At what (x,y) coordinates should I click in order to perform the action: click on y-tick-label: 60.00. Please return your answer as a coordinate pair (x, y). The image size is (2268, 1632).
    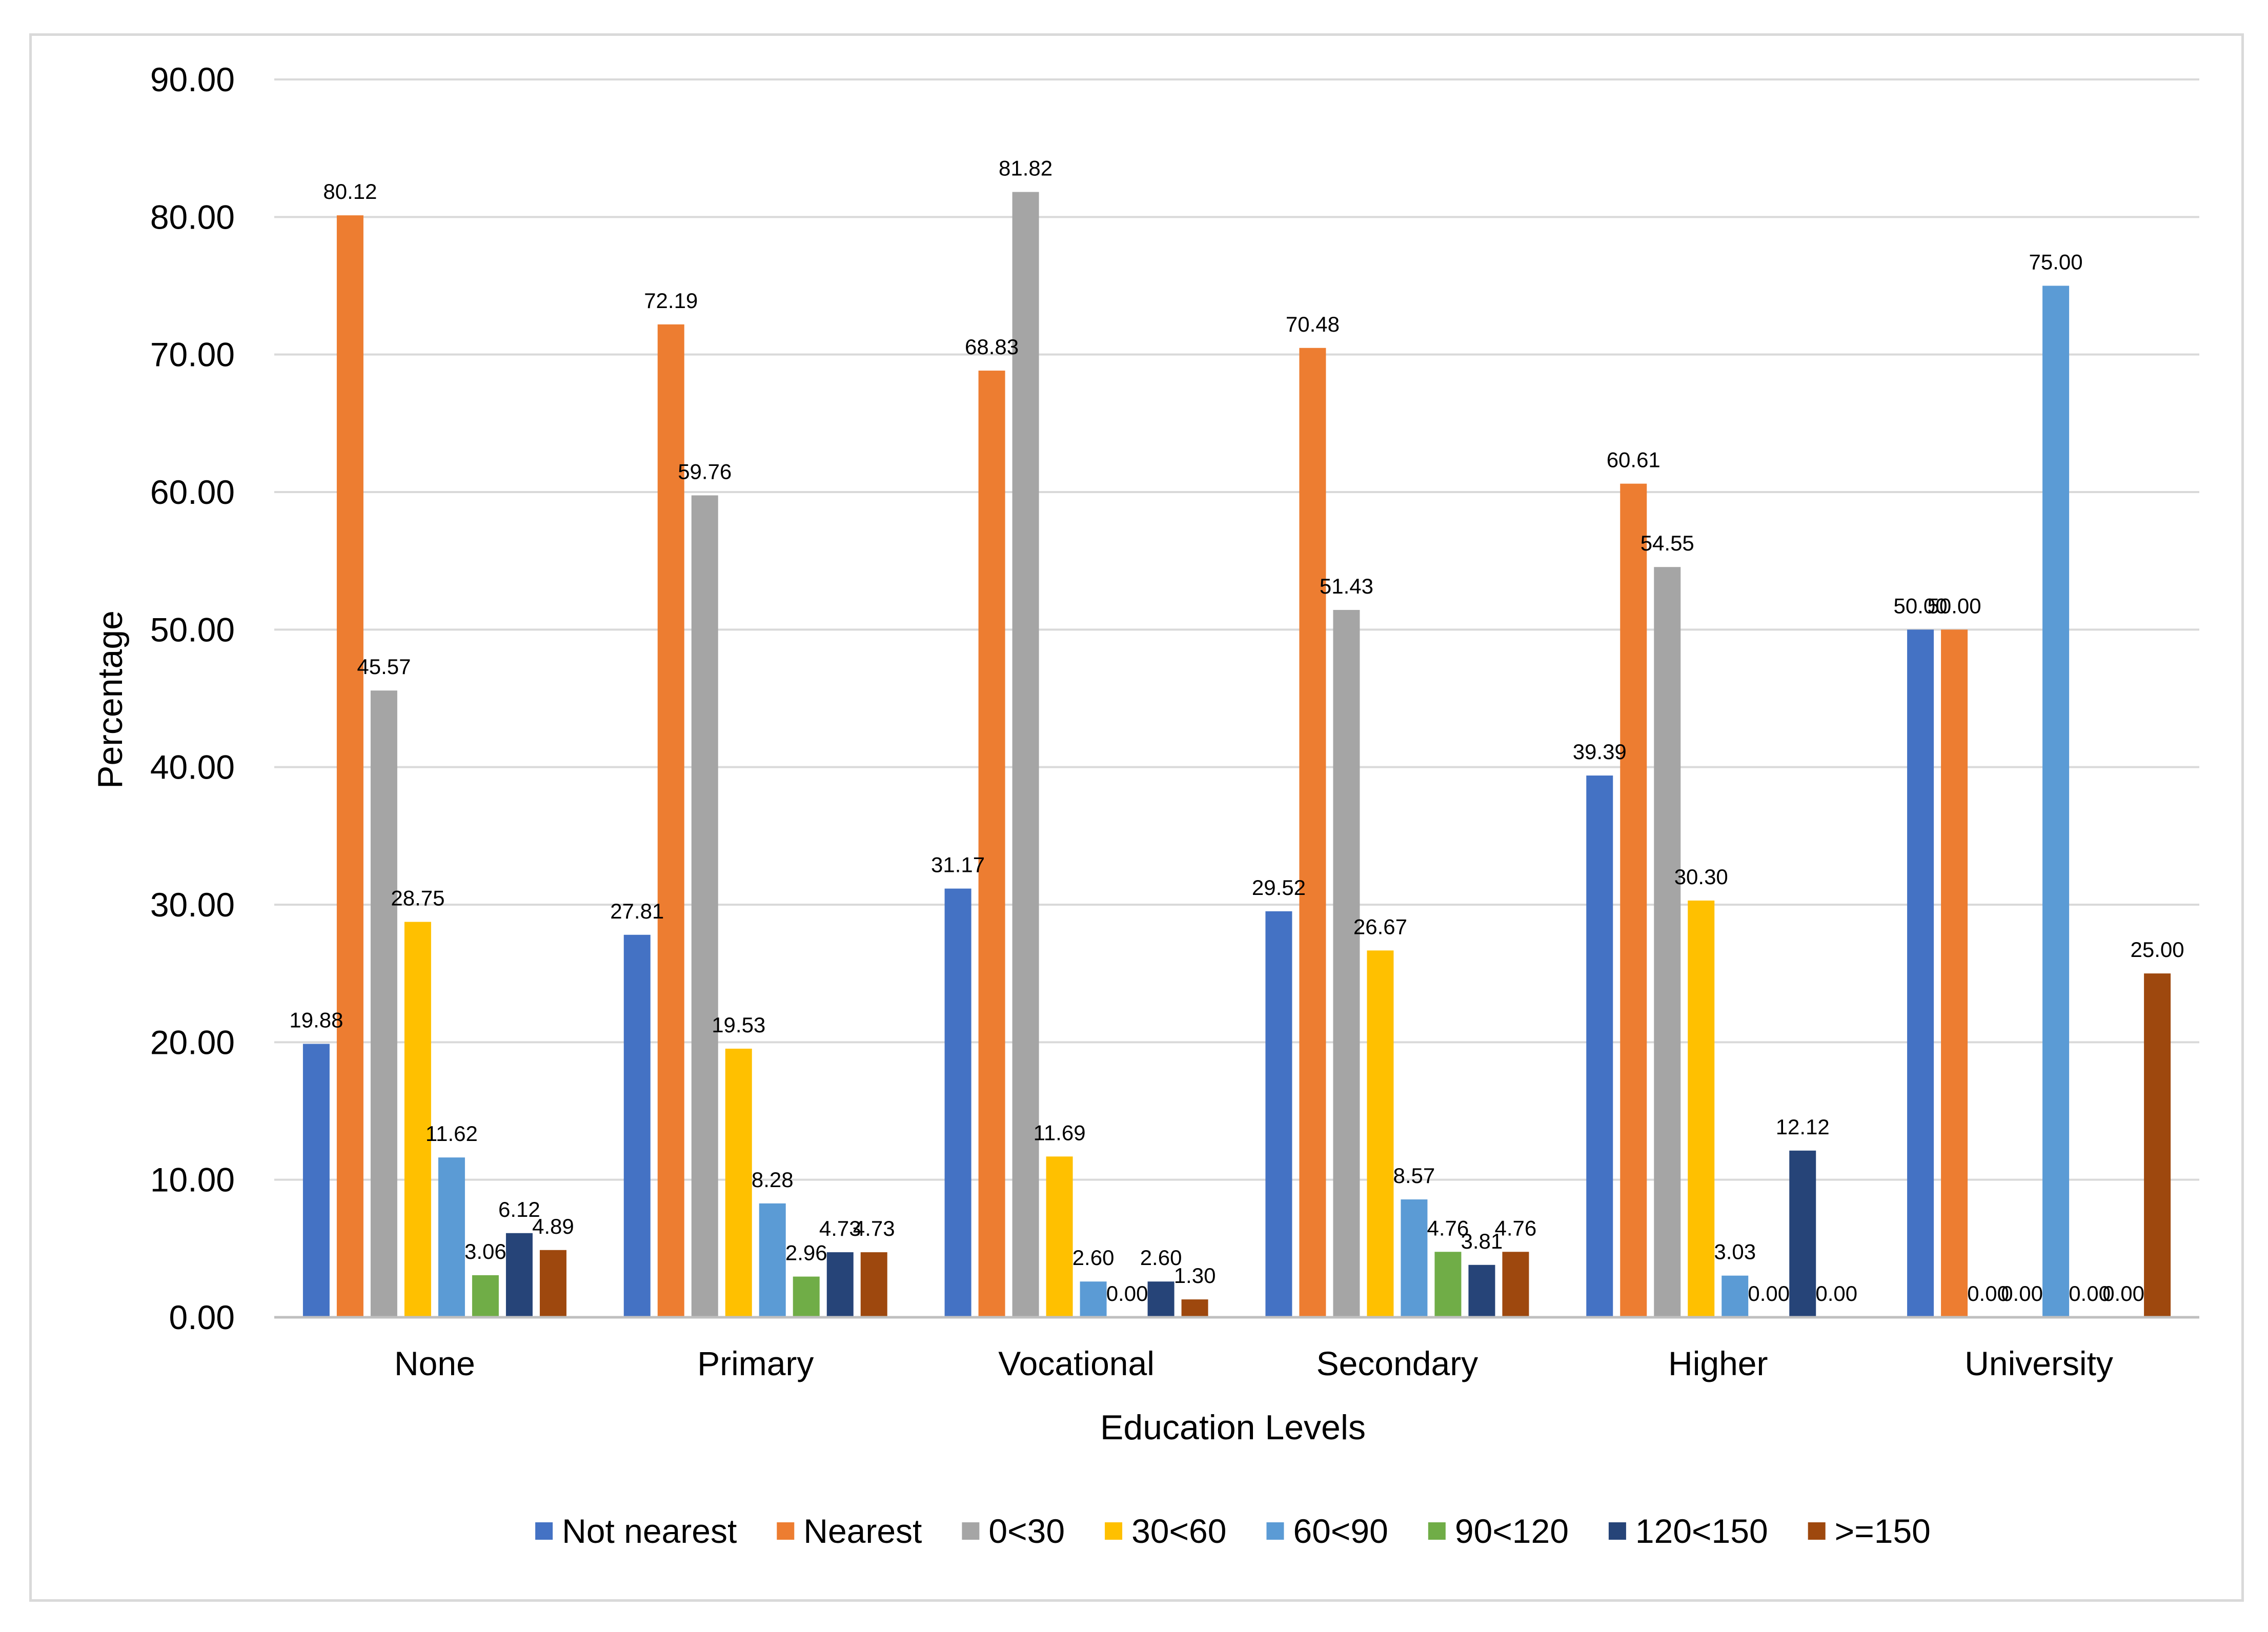
    Looking at the image, I should click on (192, 492).